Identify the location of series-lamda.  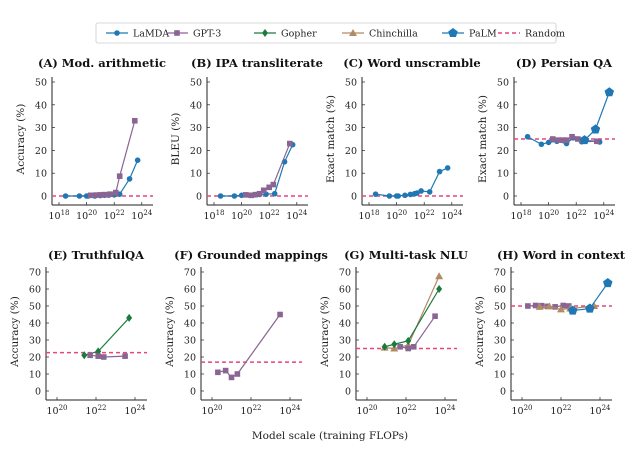
(256, 170).